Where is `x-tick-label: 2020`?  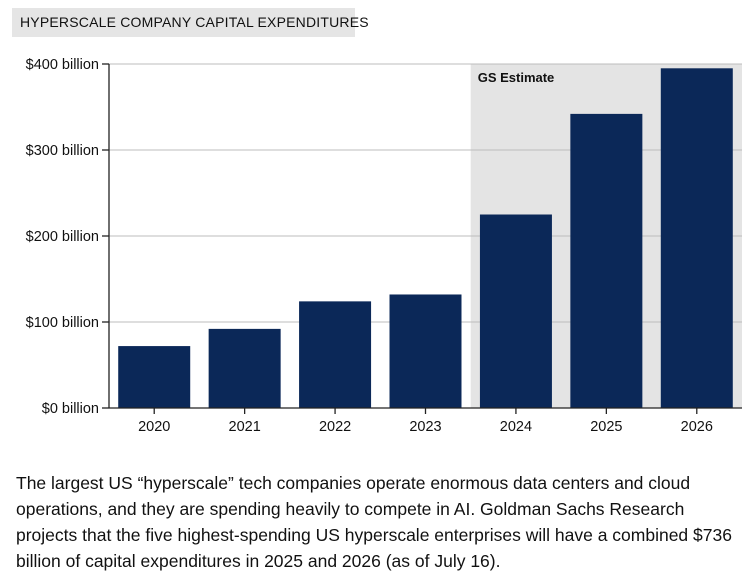 x-tick-label: 2020 is located at coordinates (154, 427).